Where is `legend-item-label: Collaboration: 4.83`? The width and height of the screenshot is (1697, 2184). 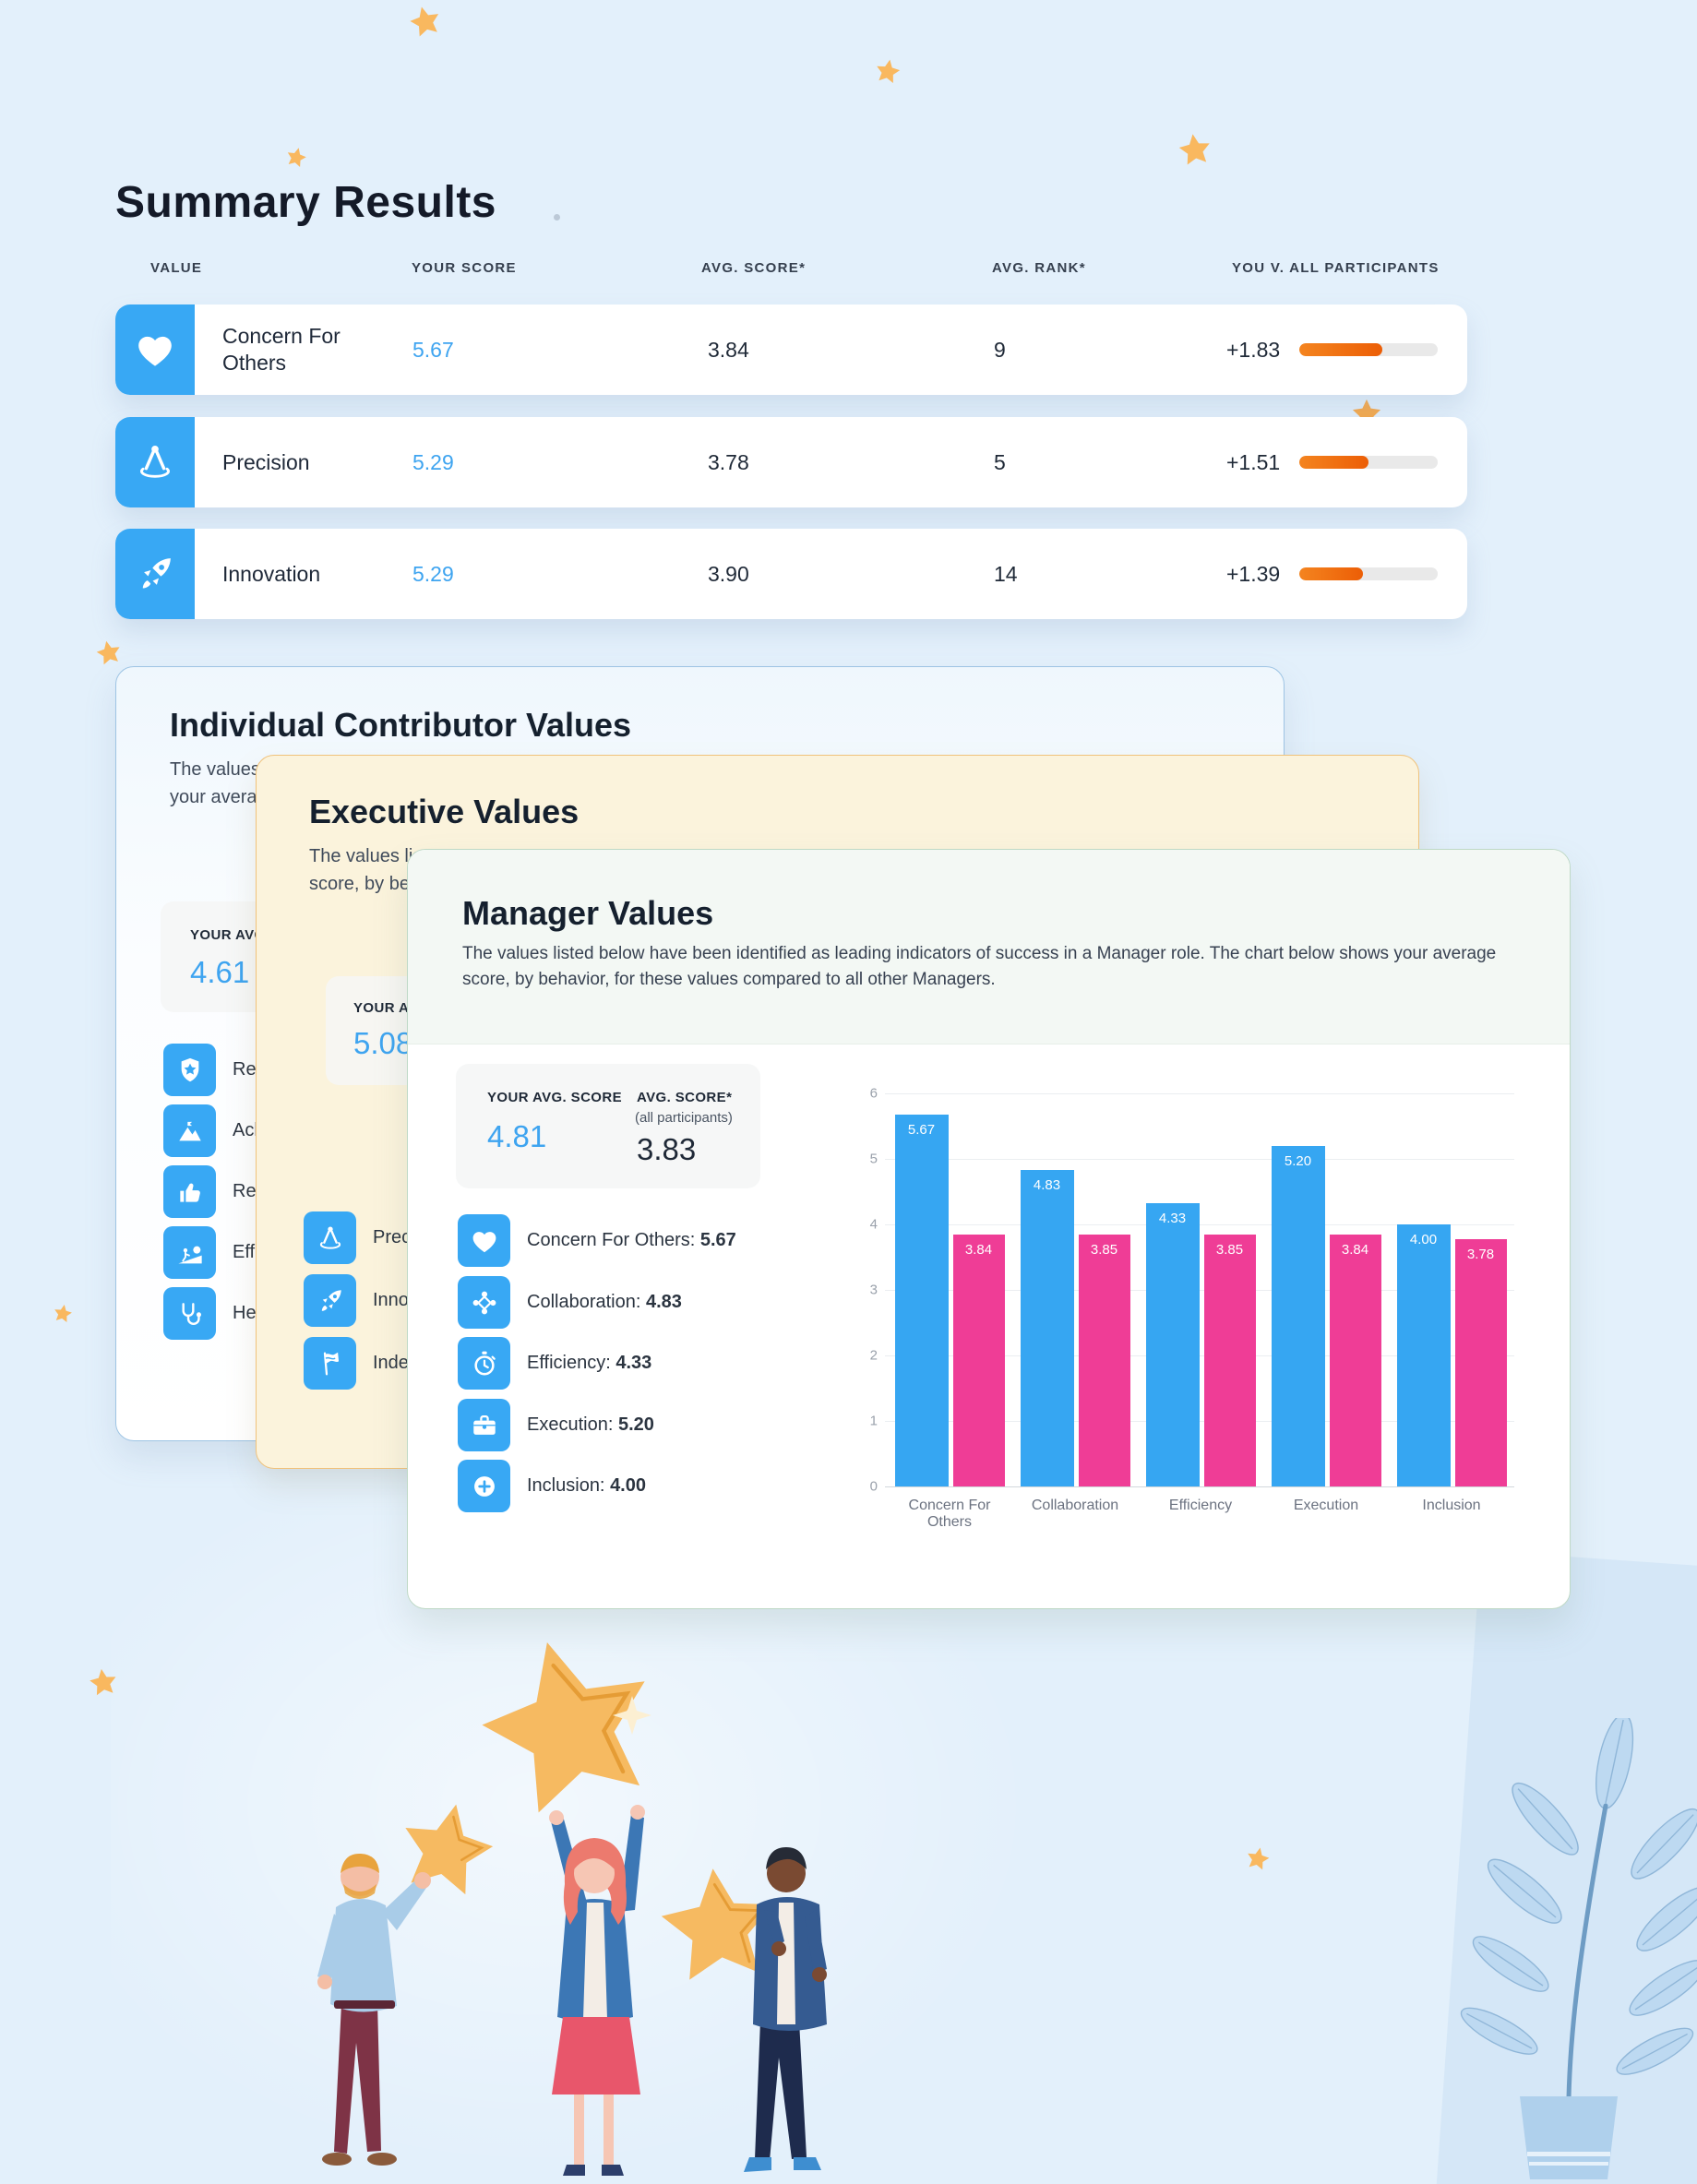 legend-item-label: Collaboration: 4.83 is located at coordinates (604, 1302).